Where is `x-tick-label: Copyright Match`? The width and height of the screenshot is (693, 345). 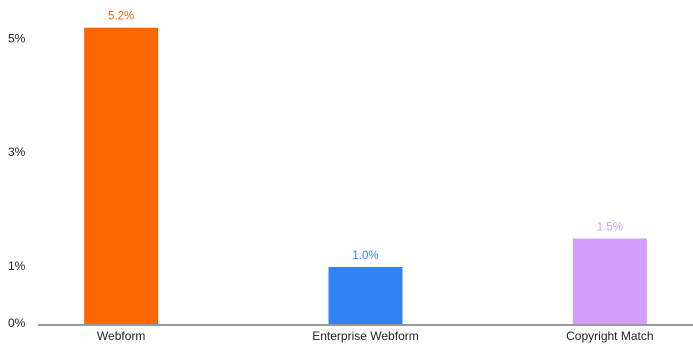
x-tick-label: Copyright Match is located at coordinates (609, 336).